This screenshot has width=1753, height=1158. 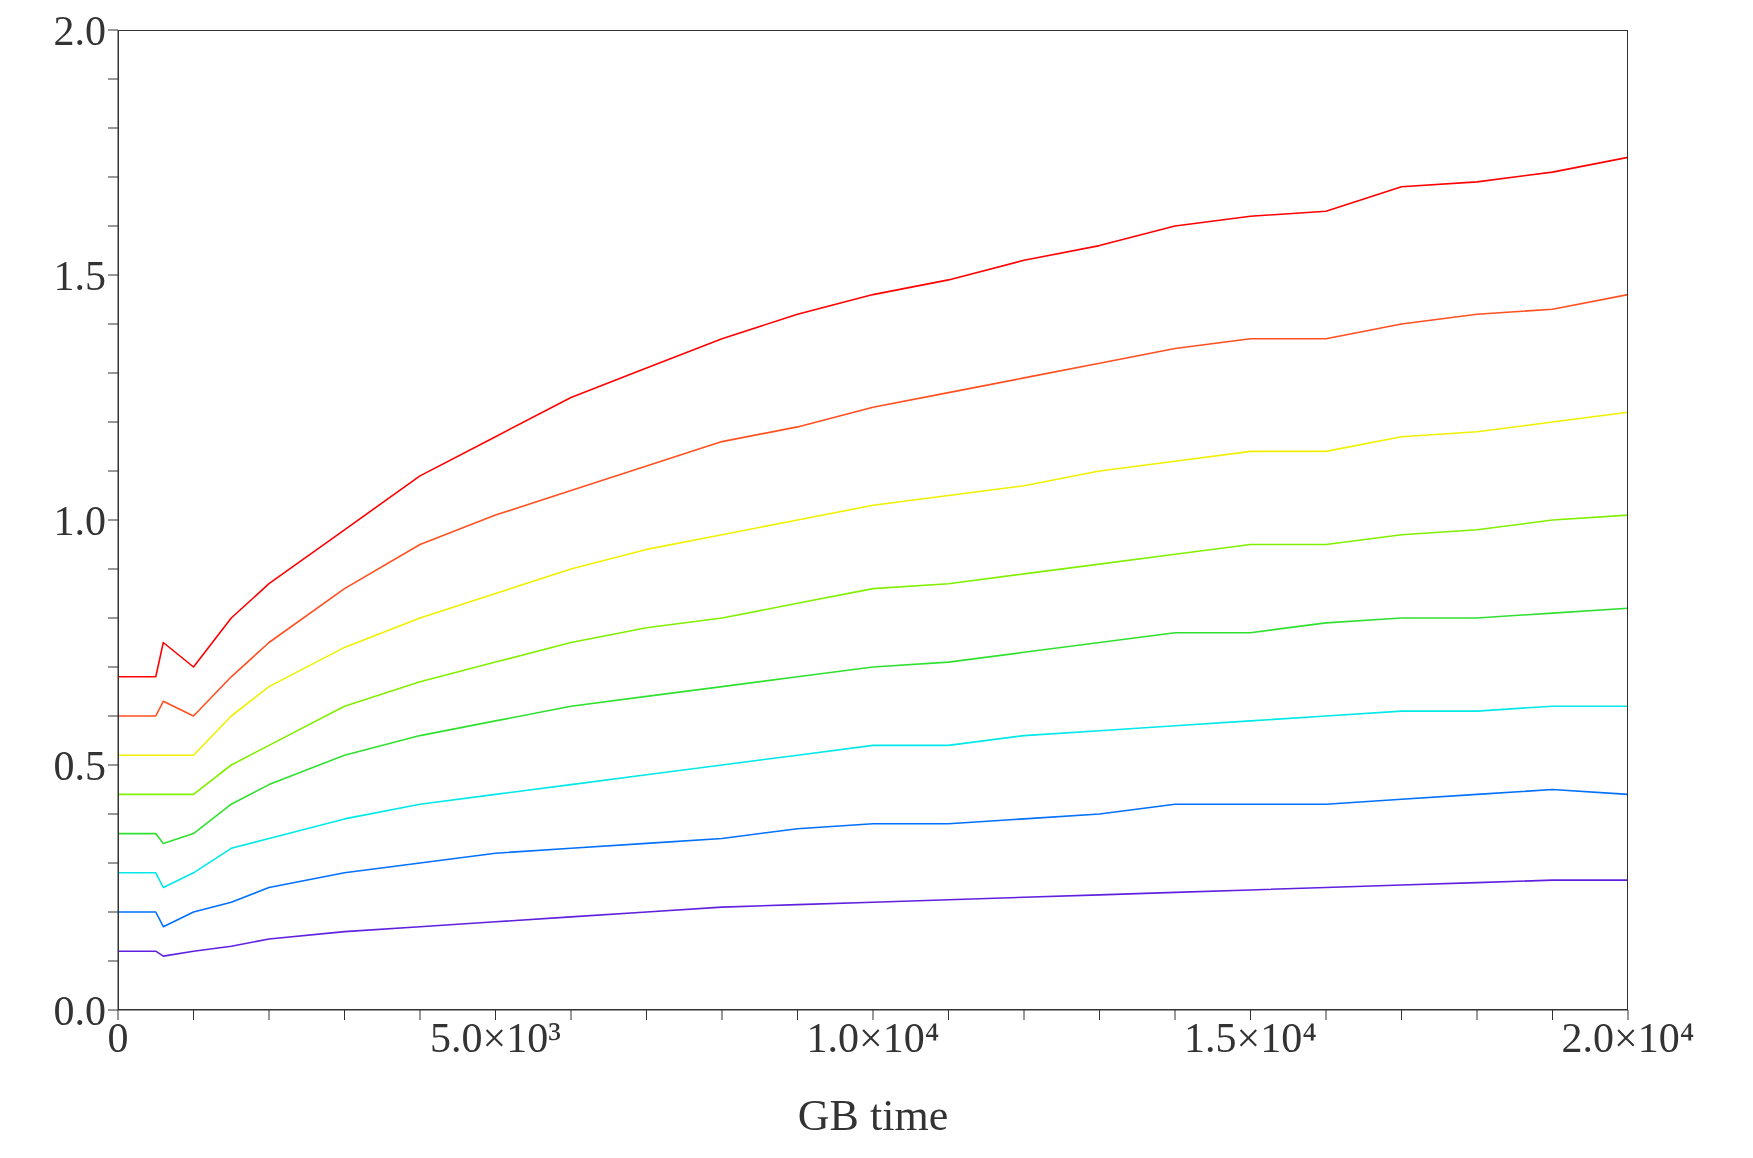 What do you see at coordinates (118, 1037) in the screenshot?
I see `x-tick-label: 0` at bounding box center [118, 1037].